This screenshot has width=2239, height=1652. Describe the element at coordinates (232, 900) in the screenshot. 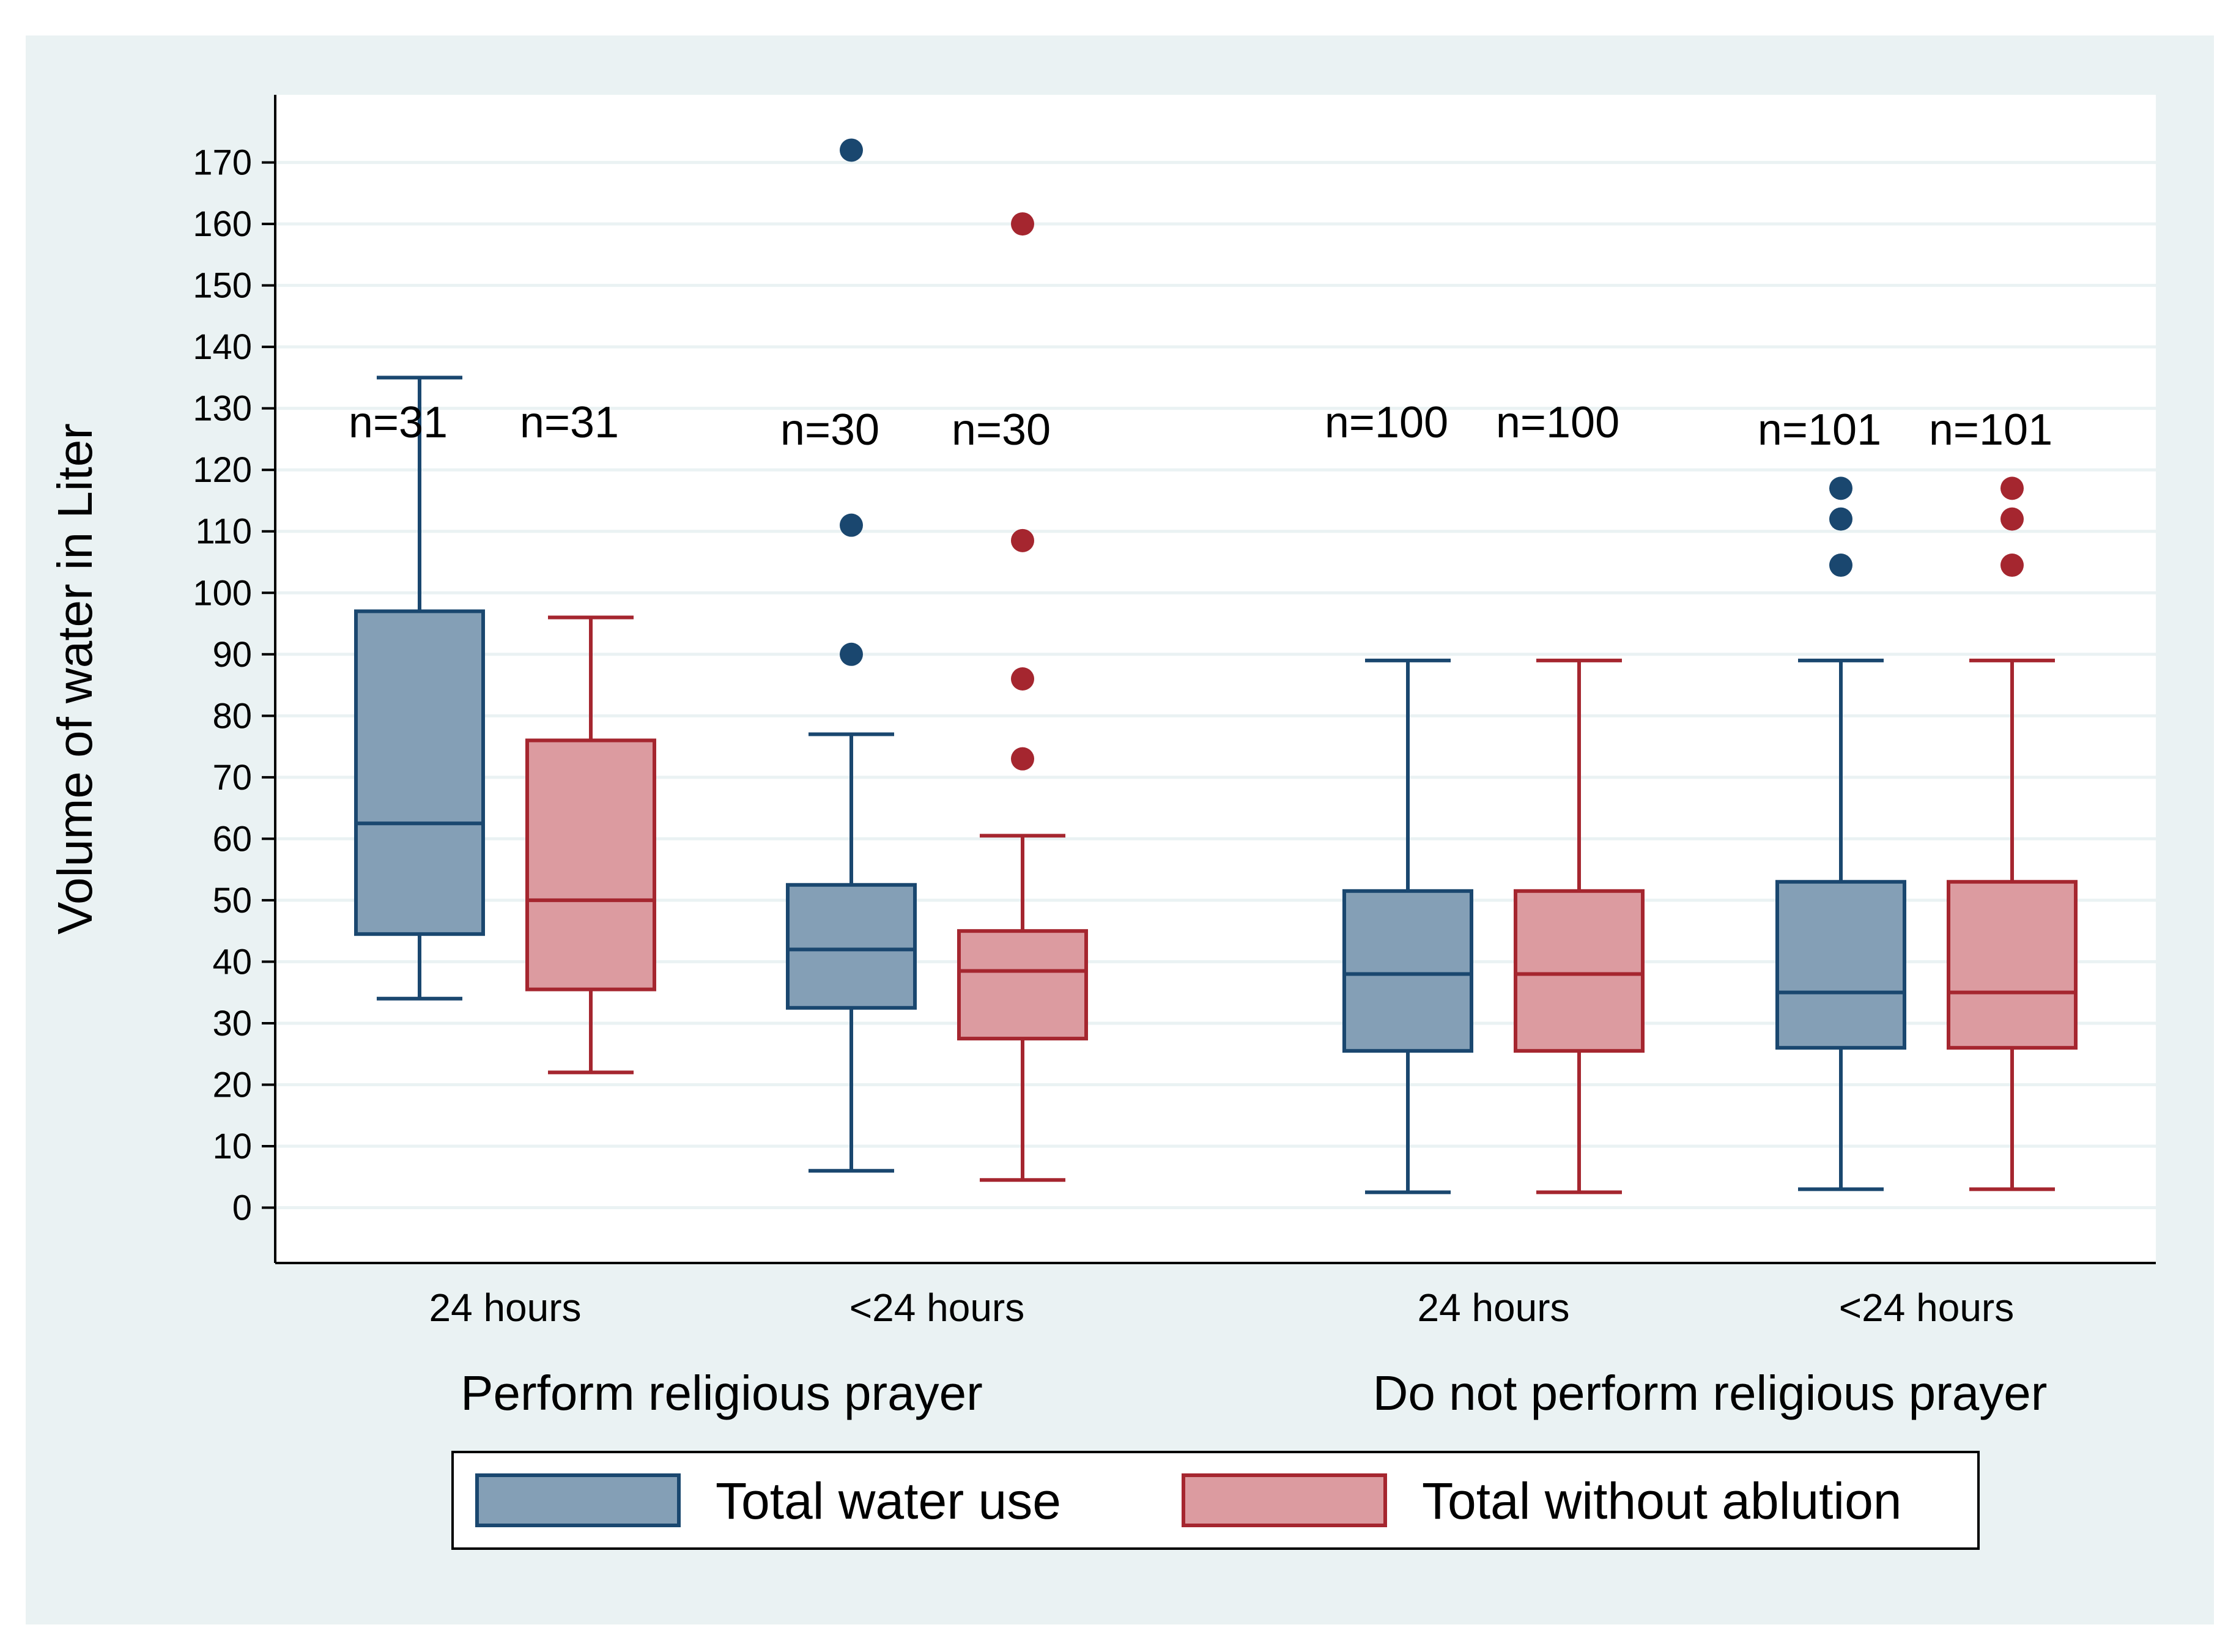

I see `y-tick-label: 50` at that location.